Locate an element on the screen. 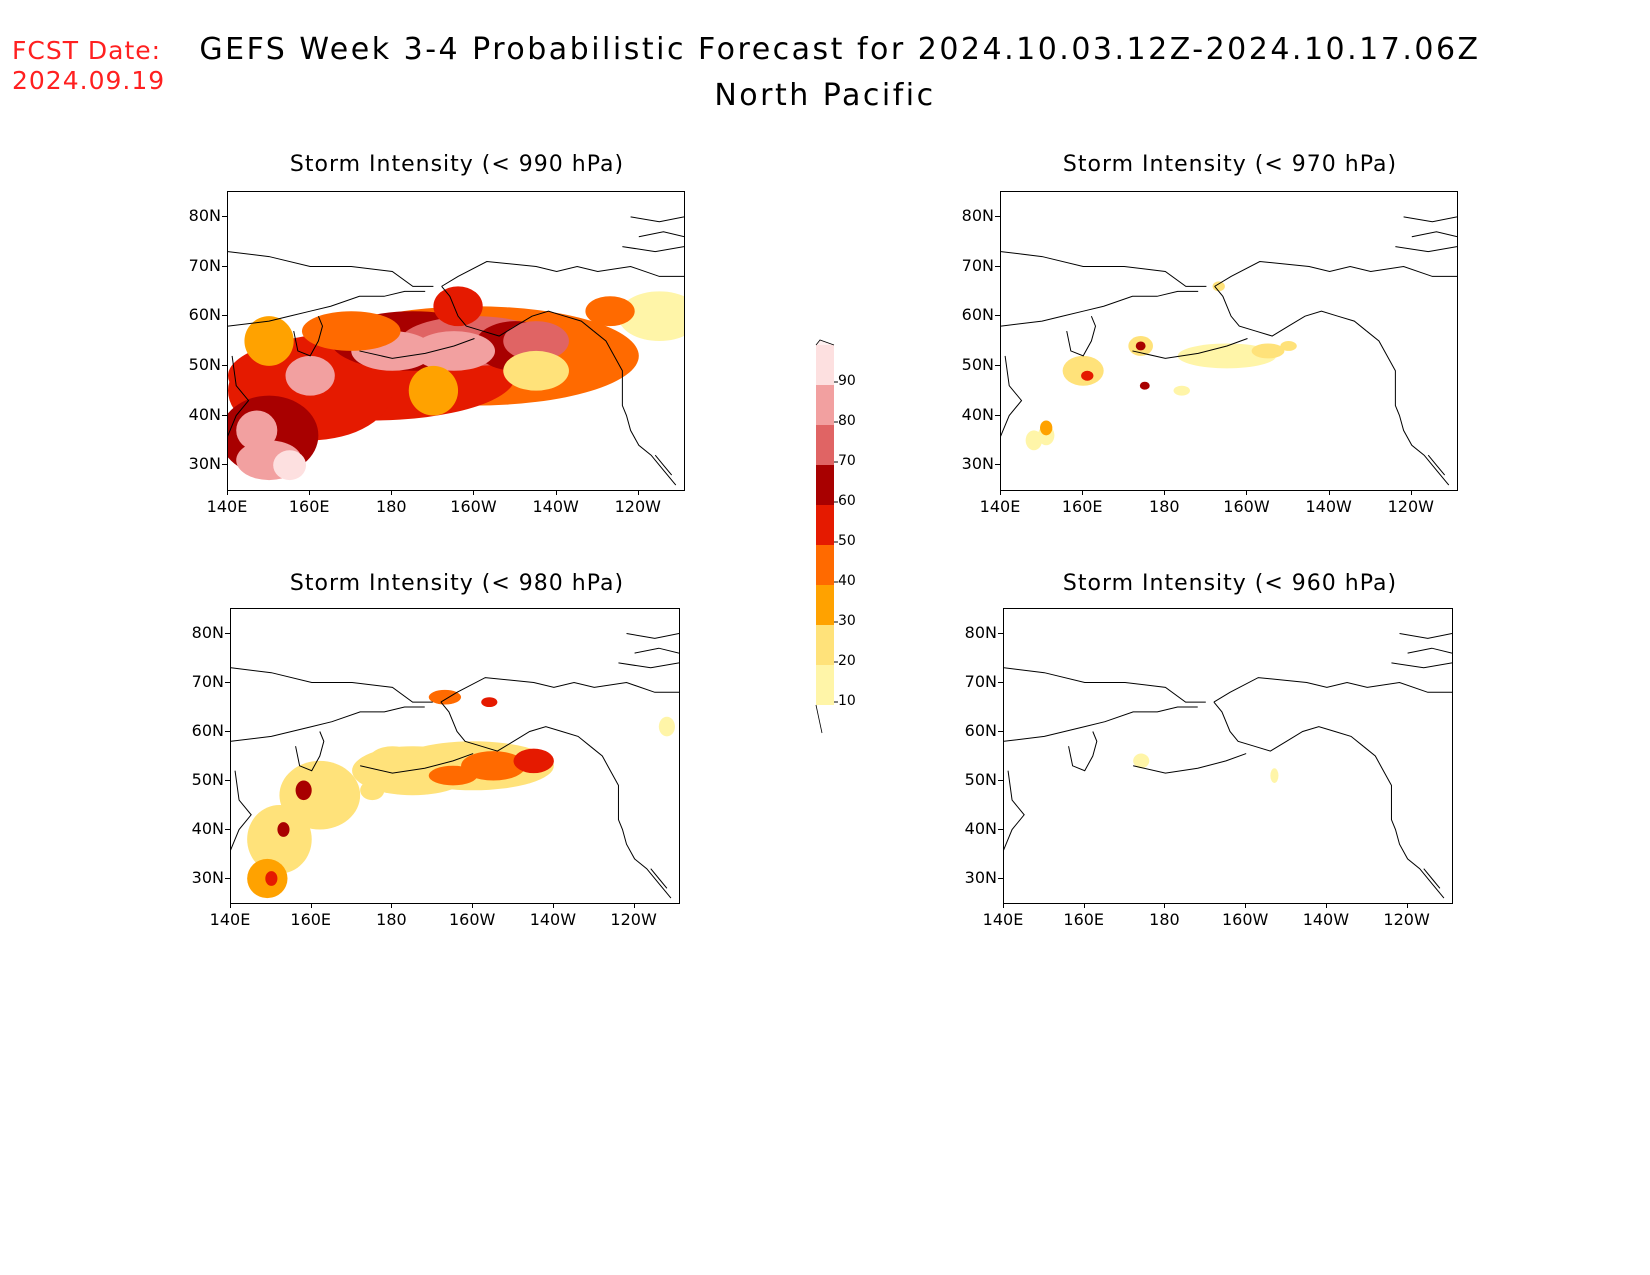 The height and width of the screenshot is (1275, 1650). panel-title: Storm Intensity (< 960 hPa) is located at coordinates (1230, 583).